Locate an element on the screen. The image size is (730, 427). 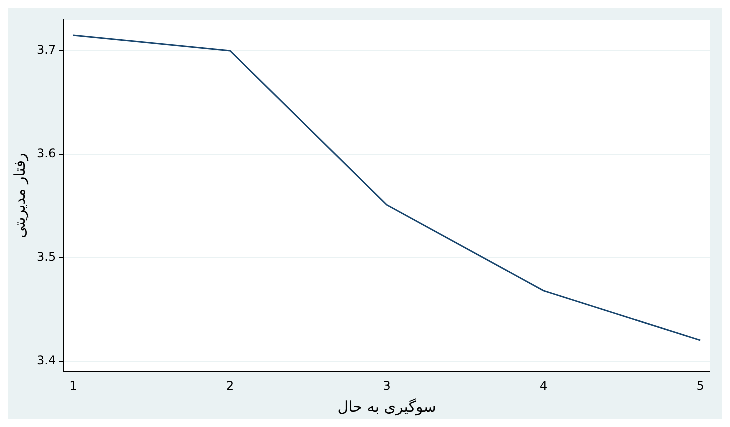
y-tick-label: 3.7 is located at coordinates (46, 50).